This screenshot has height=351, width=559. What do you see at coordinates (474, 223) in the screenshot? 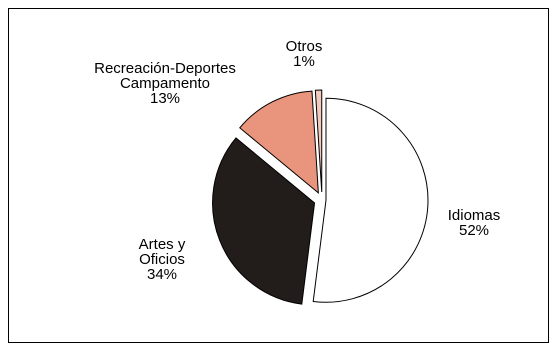
I see `pie-label-idiomas: Idiomas 52%` at bounding box center [474, 223].